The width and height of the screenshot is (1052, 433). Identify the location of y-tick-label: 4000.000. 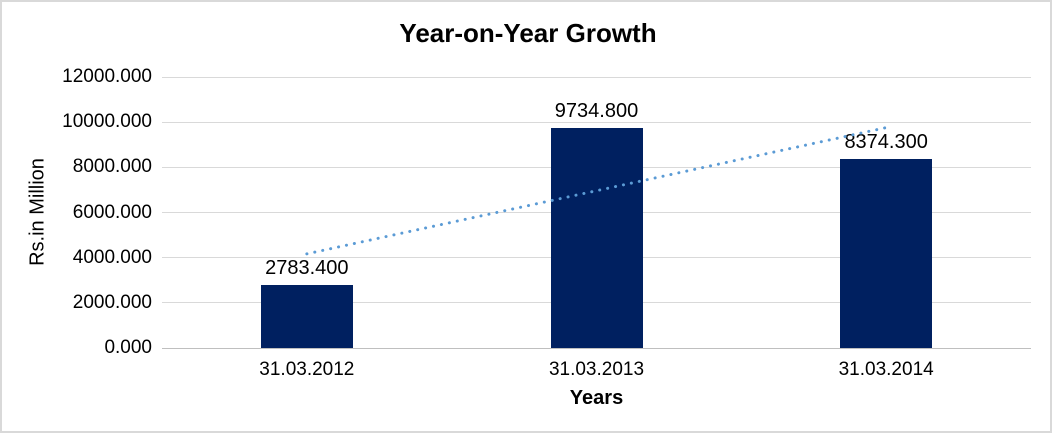
(112, 257).